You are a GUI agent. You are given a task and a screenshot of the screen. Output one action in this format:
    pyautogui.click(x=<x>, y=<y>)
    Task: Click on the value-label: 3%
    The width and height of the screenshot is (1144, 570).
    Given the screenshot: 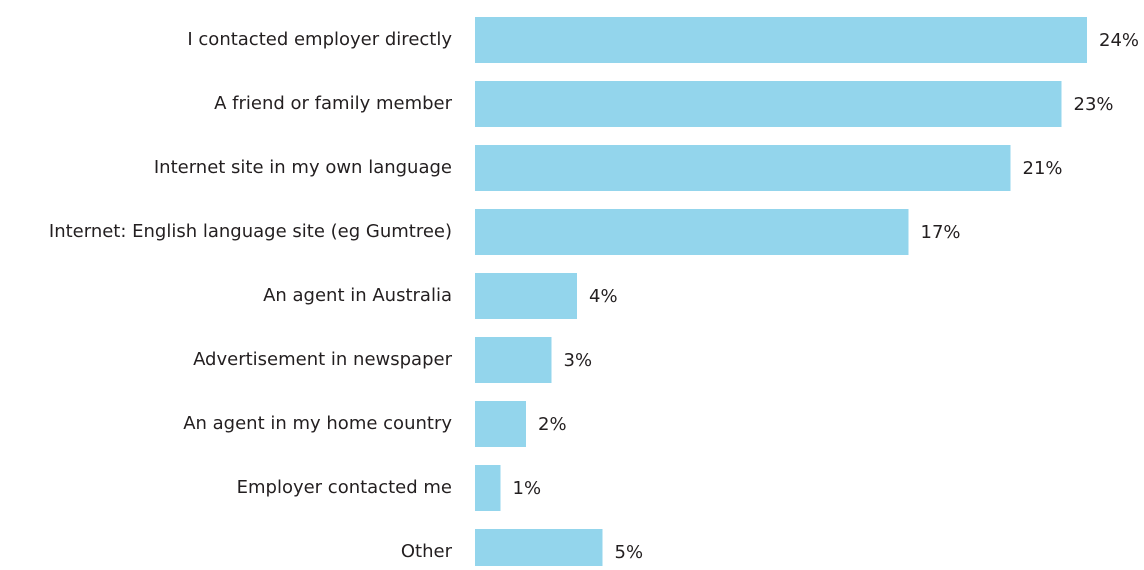 What is the action you would take?
    pyautogui.click(x=578, y=360)
    